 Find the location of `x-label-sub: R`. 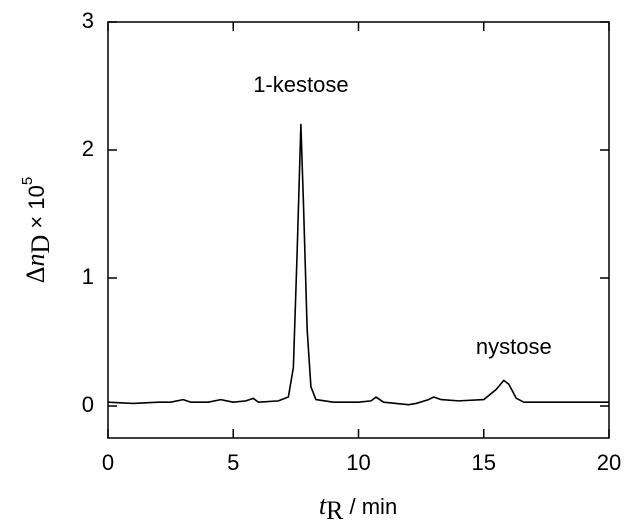

x-label-sub: R is located at coordinates (335, 509).